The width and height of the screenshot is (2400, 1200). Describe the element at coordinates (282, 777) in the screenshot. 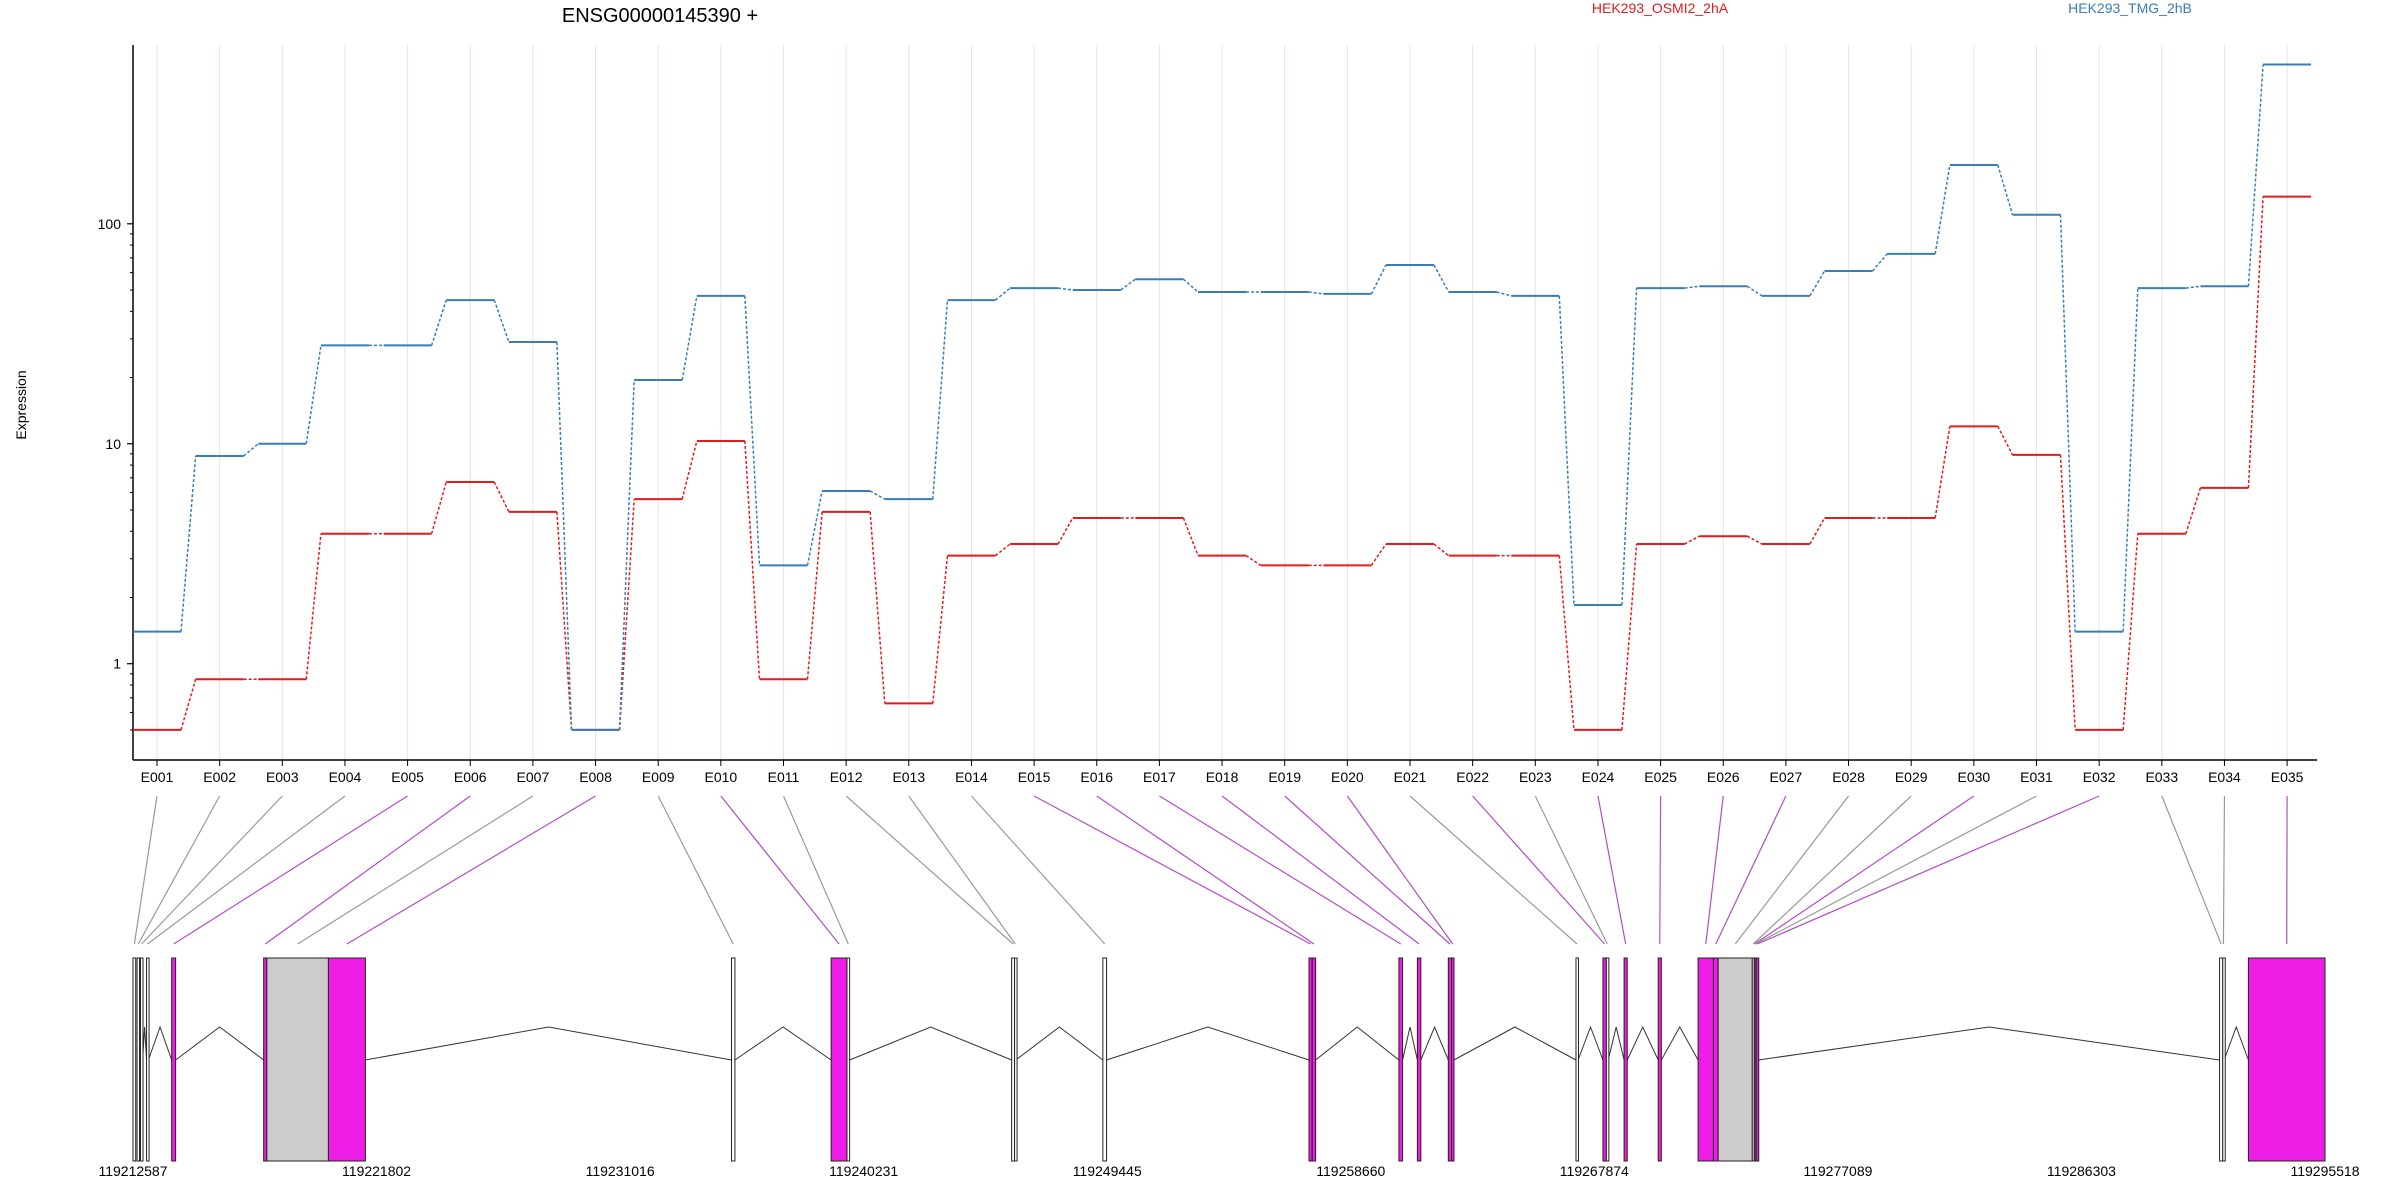

I see `x-tick-label: E003` at that location.